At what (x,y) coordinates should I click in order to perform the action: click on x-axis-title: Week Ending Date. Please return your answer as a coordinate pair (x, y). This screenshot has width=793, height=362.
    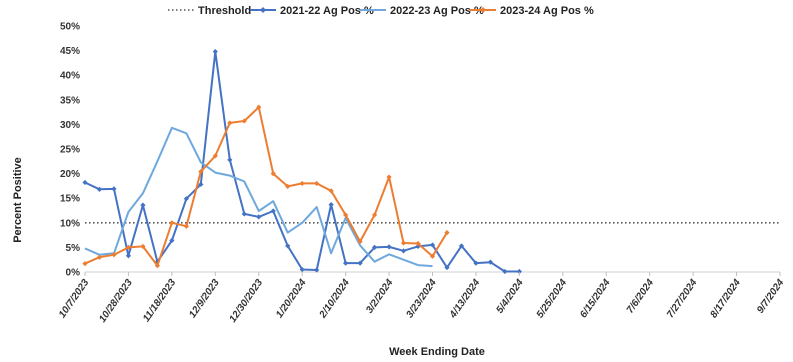
    Looking at the image, I should click on (437, 352).